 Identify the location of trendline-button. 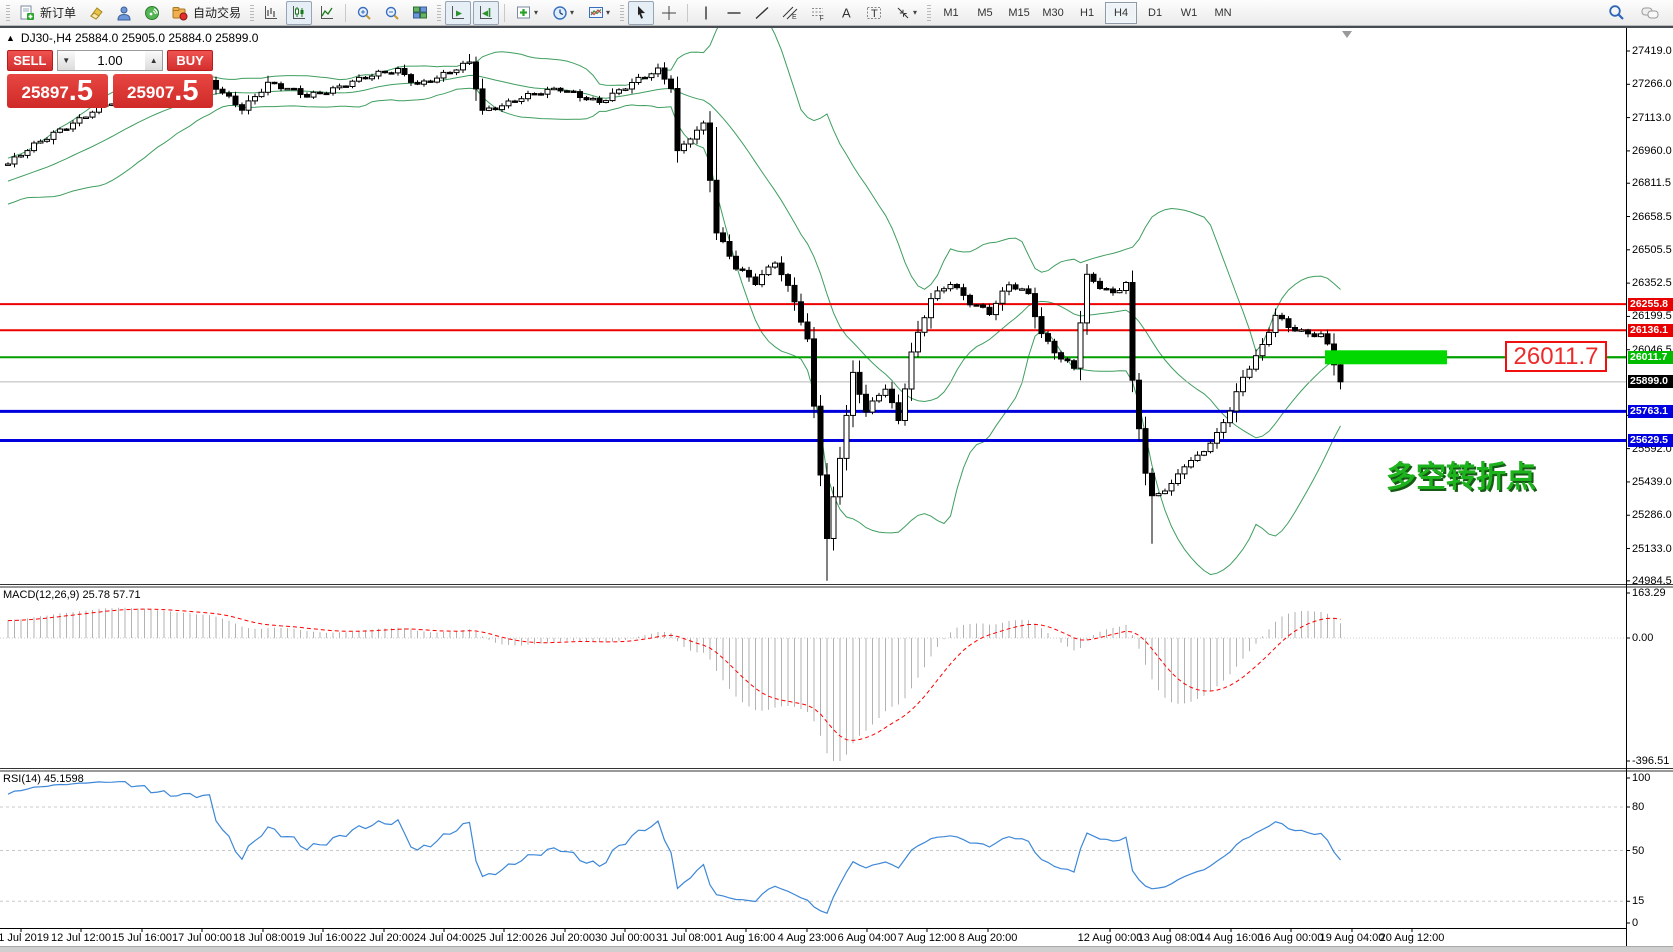
(762, 13).